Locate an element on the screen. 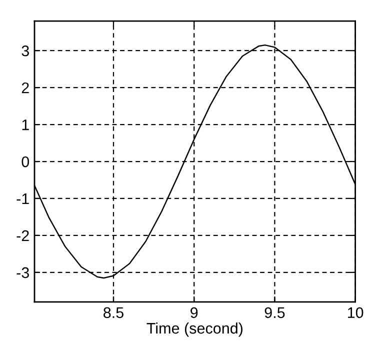 The width and height of the screenshot is (375, 342). y-tick-label: -3 is located at coordinates (22, 272).